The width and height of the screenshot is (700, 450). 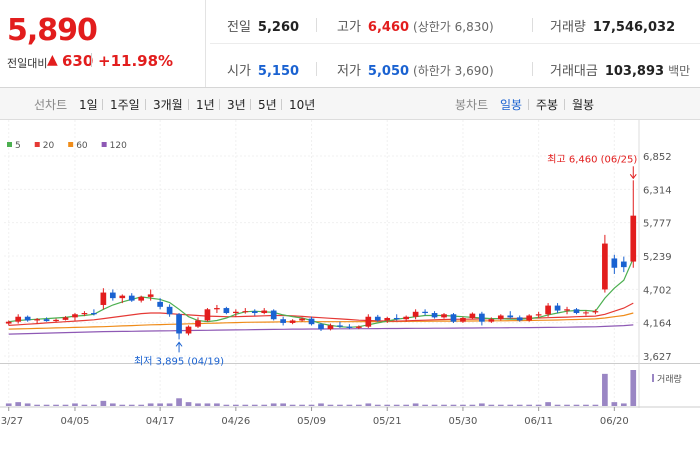 What do you see at coordinates (350, 104) in the screenshot?
I see `period-bar: 선차트 1일 1주일 3개월 1년 3년 5년 10년 봉차트 일봉 주봉 월봉` at bounding box center [350, 104].